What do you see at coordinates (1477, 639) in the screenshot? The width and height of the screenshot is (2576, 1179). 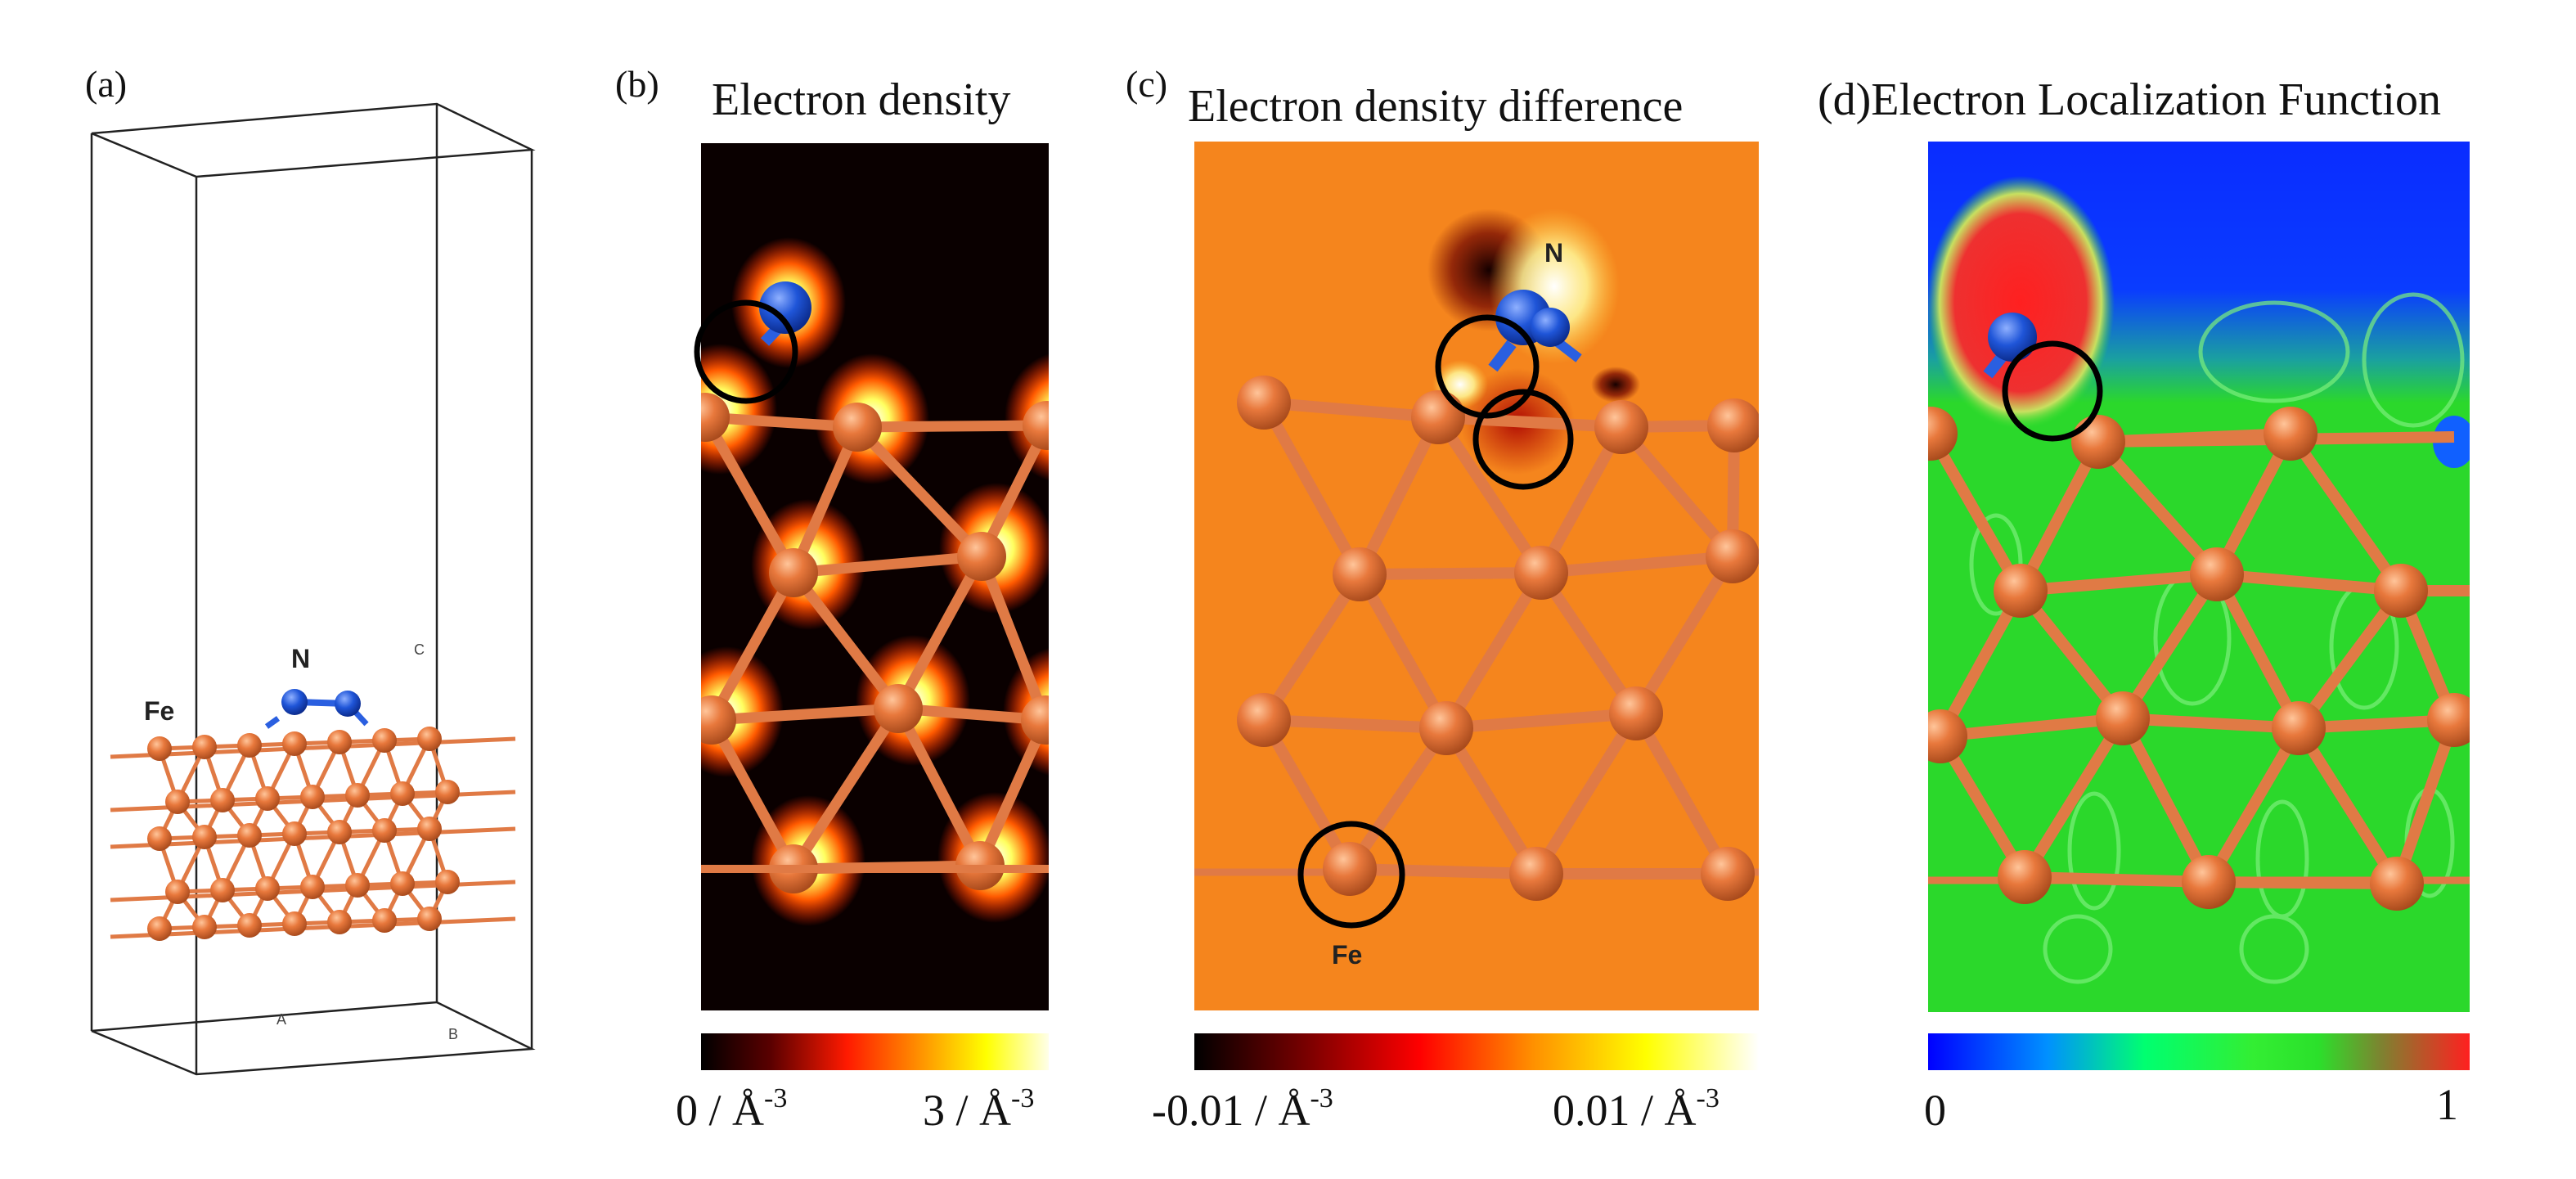 I see `difference-lattice` at bounding box center [1477, 639].